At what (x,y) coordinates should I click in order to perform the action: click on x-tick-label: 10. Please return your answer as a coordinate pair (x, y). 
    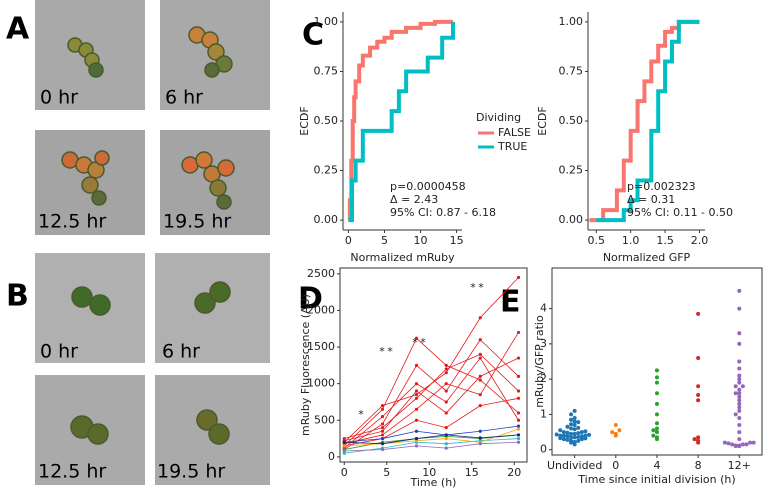
    Looking at the image, I should click on (429, 472).